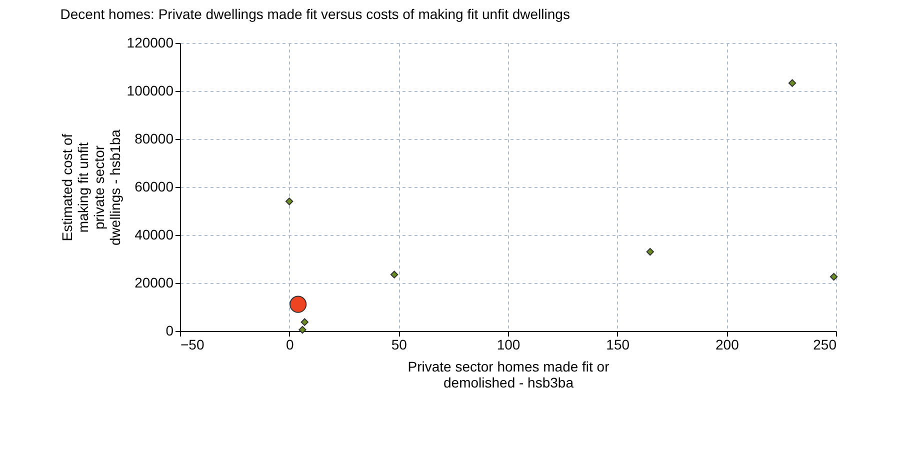  What do you see at coordinates (315, 14) in the screenshot?
I see `chart-title: Decent homes: Private dwellings made fit versus costs of making fit unfit dwellings` at bounding box center [315, 14].